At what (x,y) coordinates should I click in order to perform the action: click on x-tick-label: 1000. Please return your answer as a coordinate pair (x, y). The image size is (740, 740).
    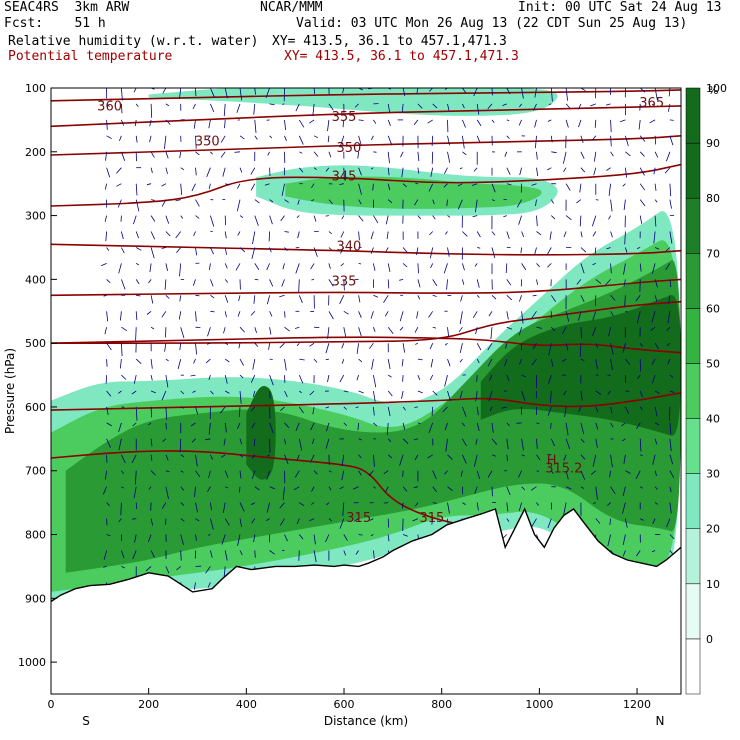
    Looking at the image, I should click on (539, 704).